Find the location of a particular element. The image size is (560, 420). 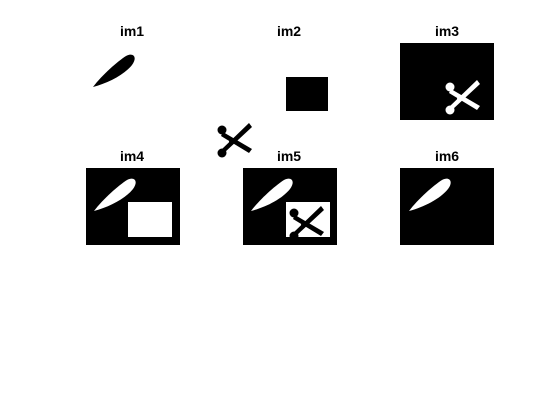

panel-im2 is located at coordinates (307, 94).